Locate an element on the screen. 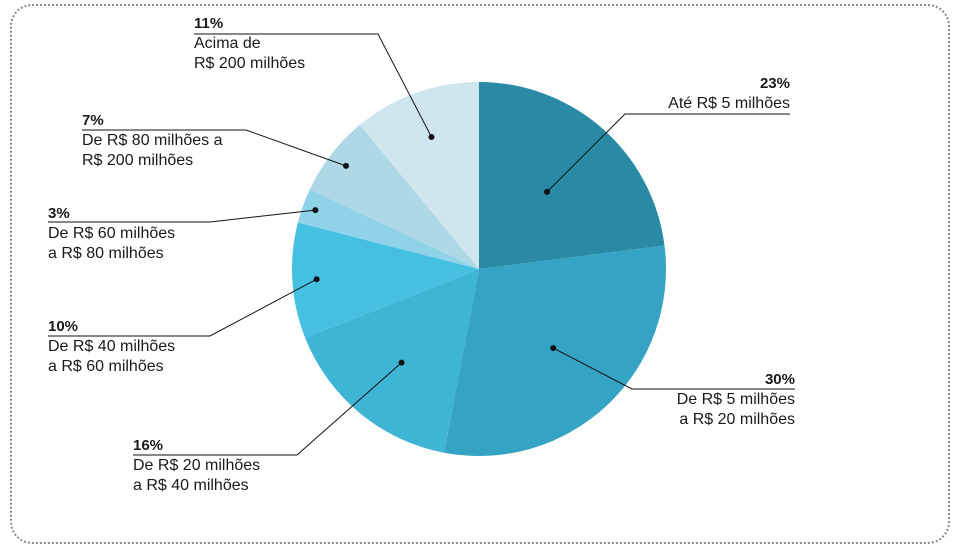  slice-pct-3: 10% is located at coordinates (148, 327).